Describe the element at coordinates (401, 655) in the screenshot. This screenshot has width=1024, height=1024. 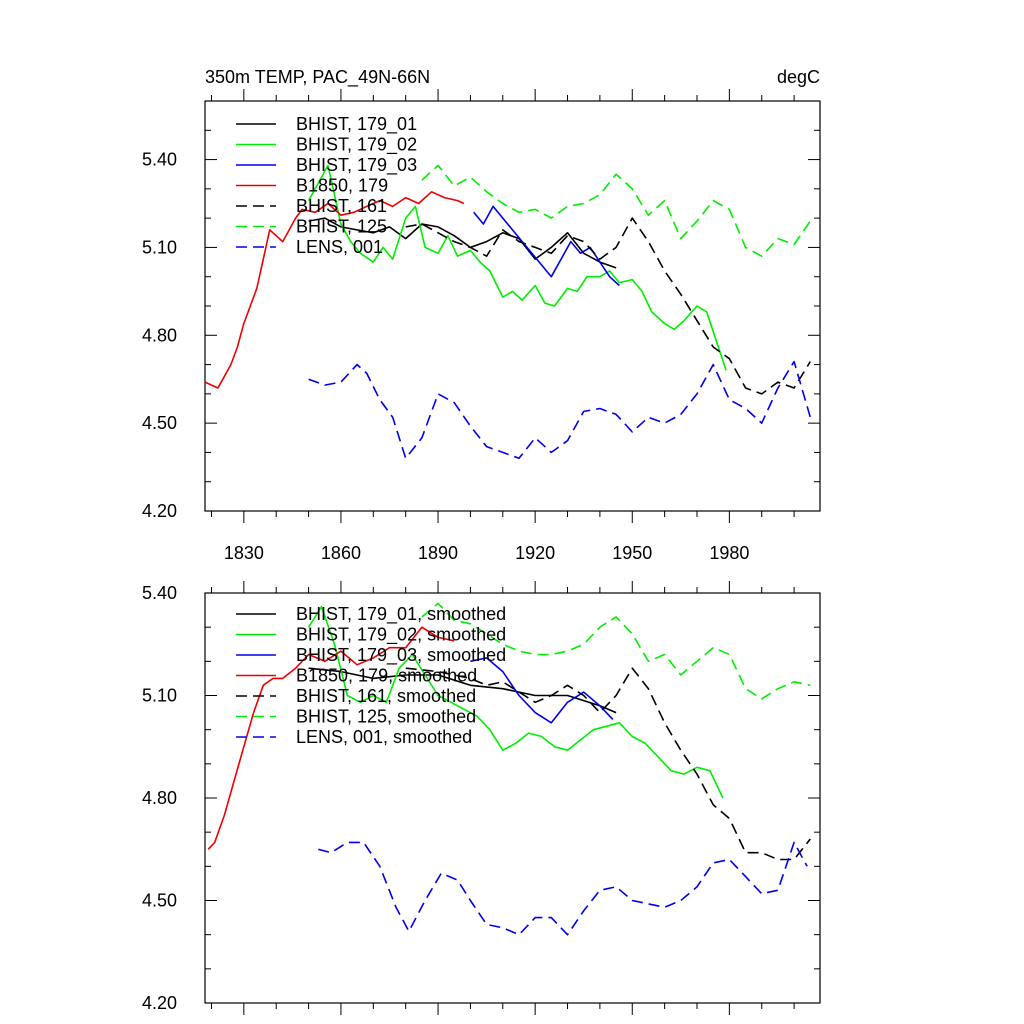
I see `legend-label: BHIST, 179_03, smoothed` at that location.